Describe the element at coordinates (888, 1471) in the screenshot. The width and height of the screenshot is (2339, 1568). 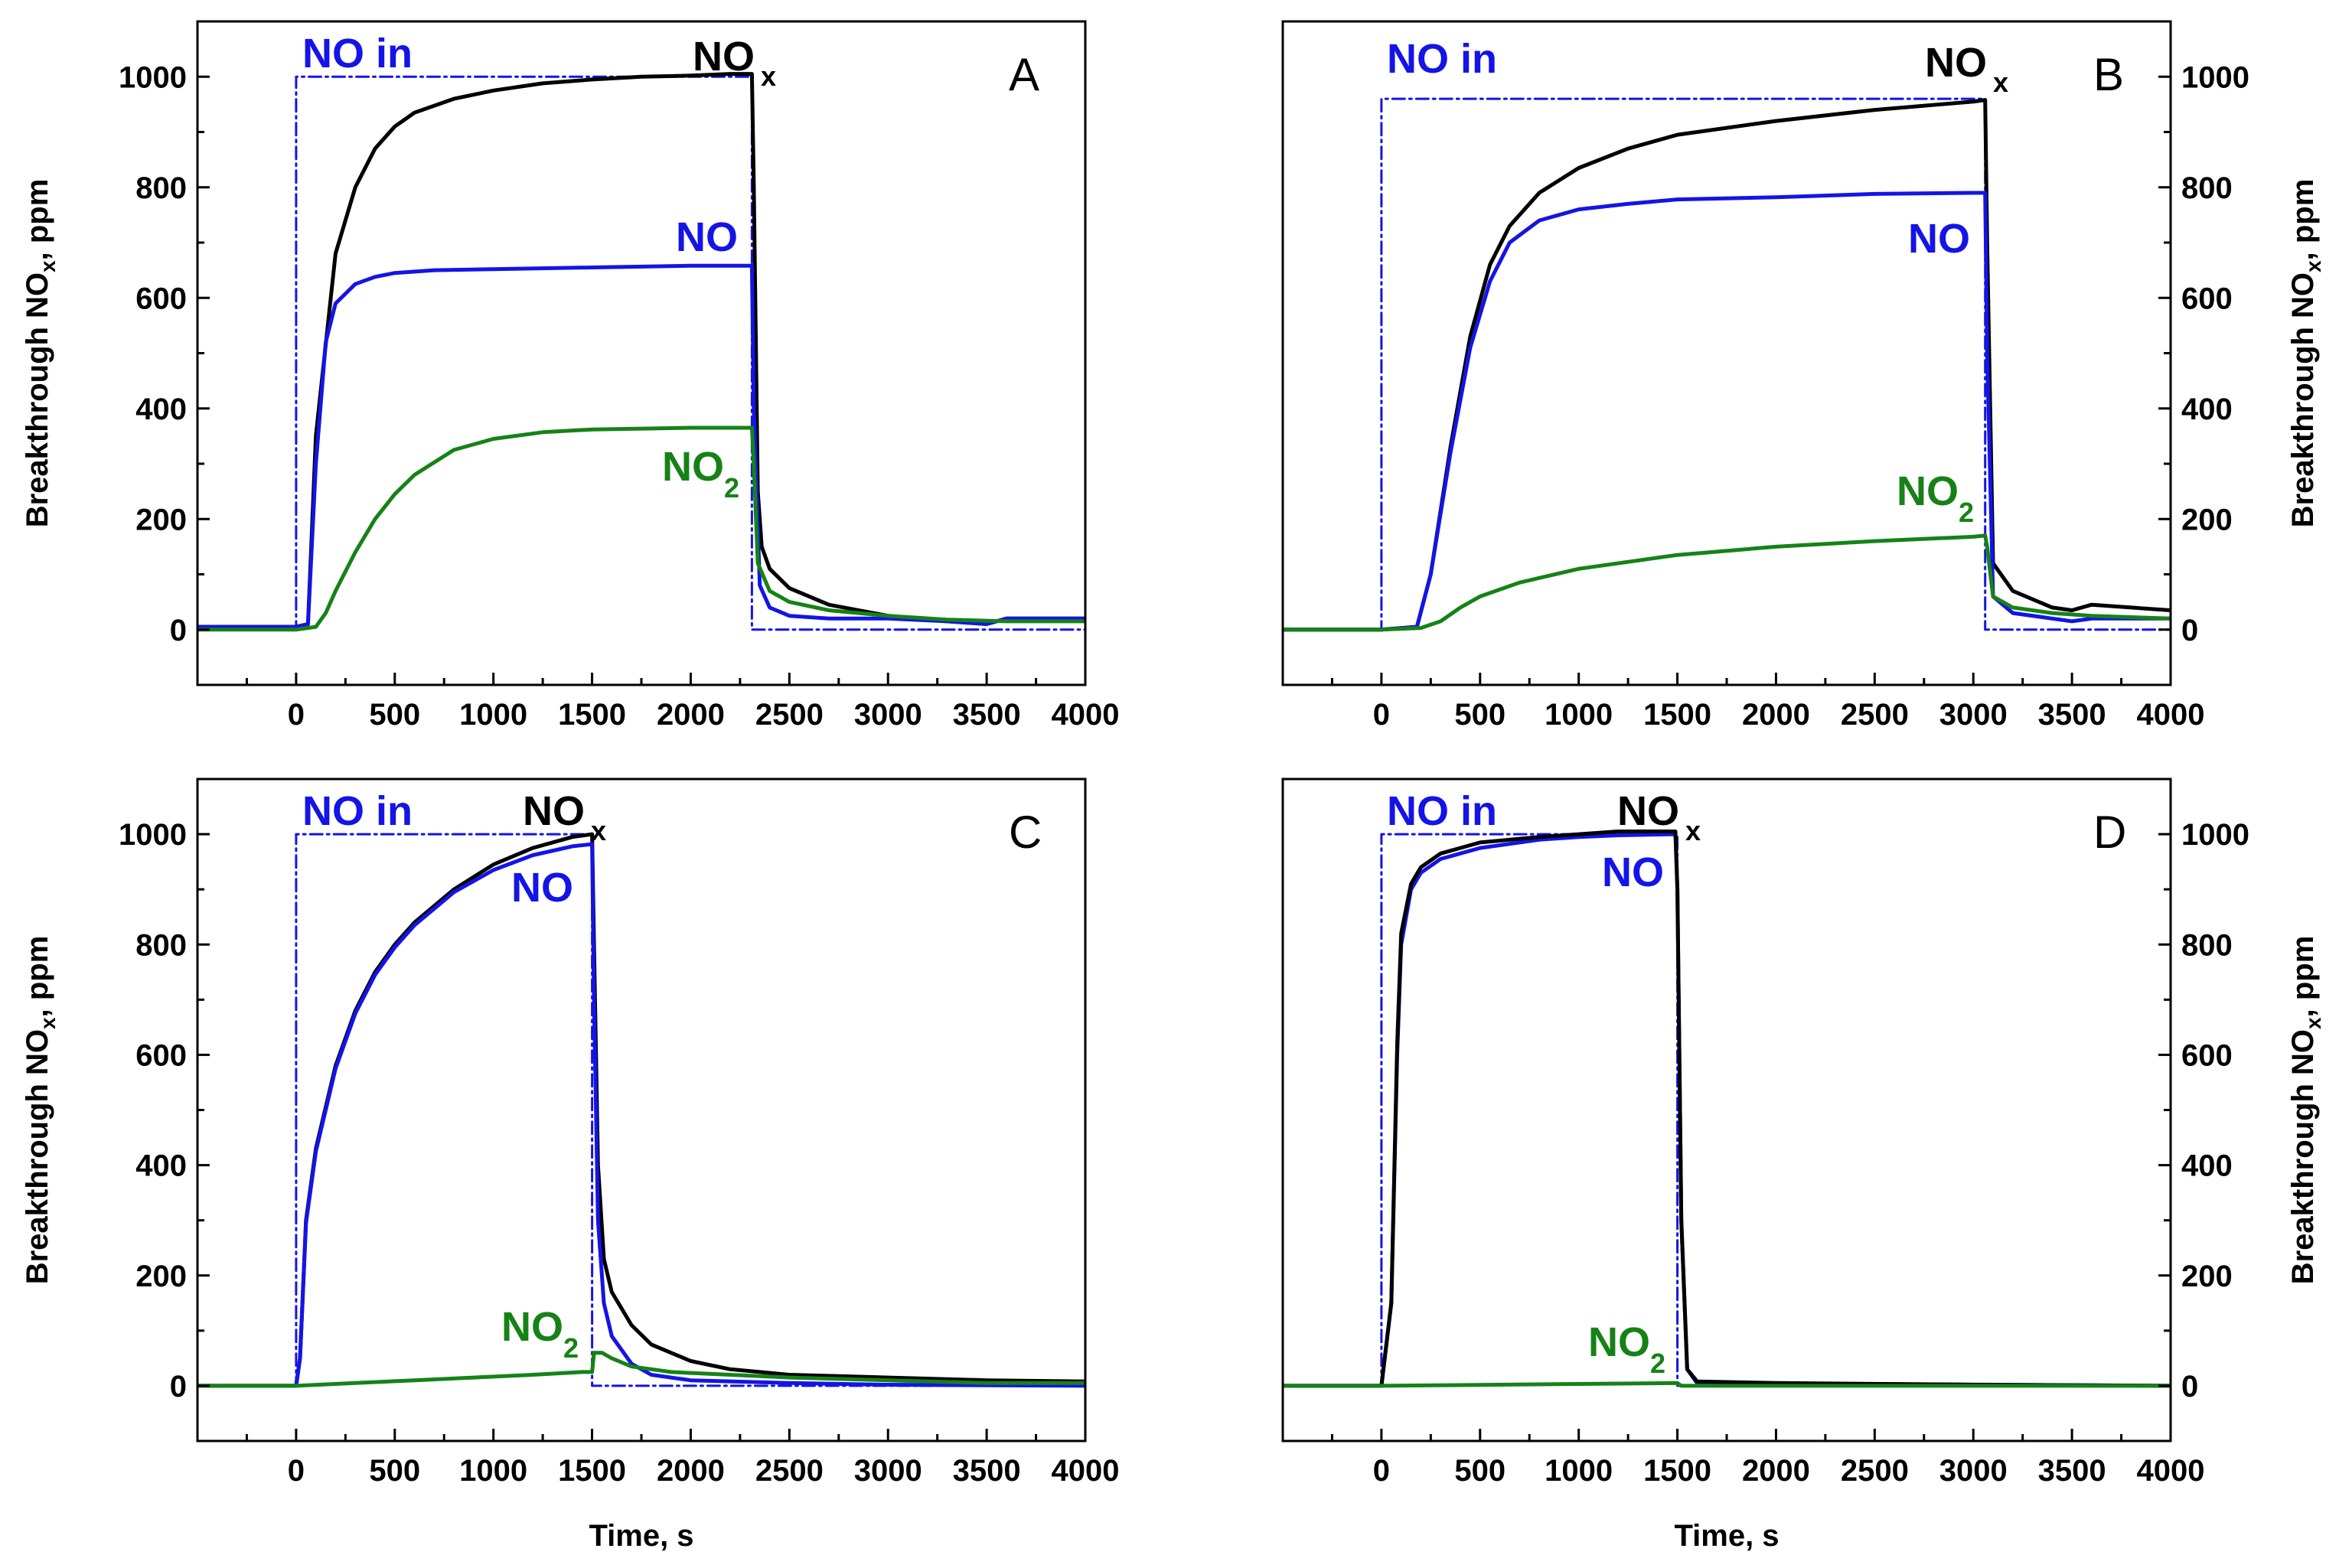
I see `panel-c-xtick-label: 3000` at that location.